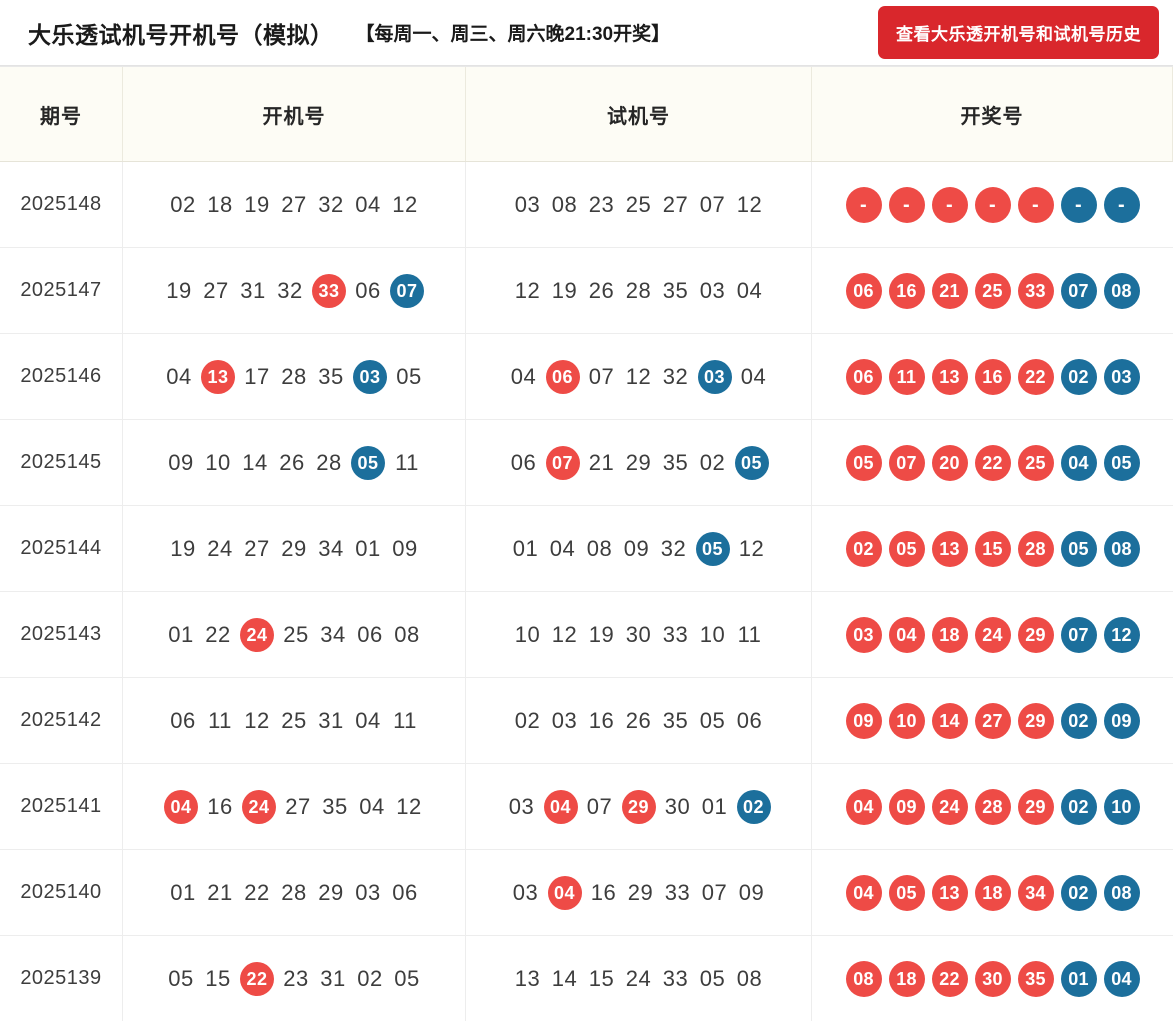 This screenshot has height=1021, width=1173. What do you see at coordinates (601, 634) in the screenshot?
I see `shiji-number: 19` at bounding box center [601, 634].